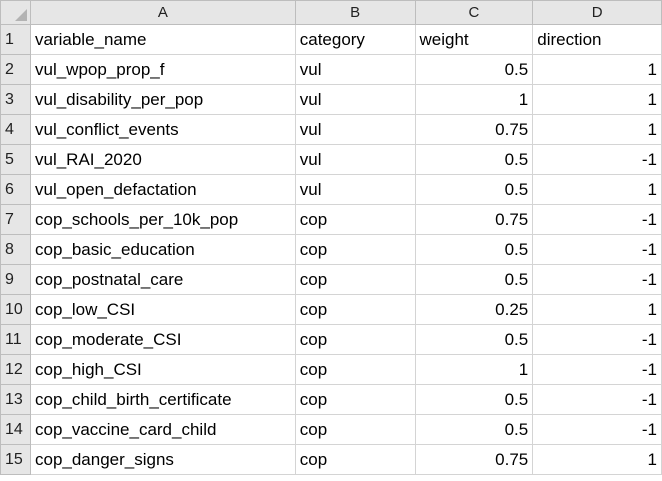  I want to click on cell: category, so click(355, 39).